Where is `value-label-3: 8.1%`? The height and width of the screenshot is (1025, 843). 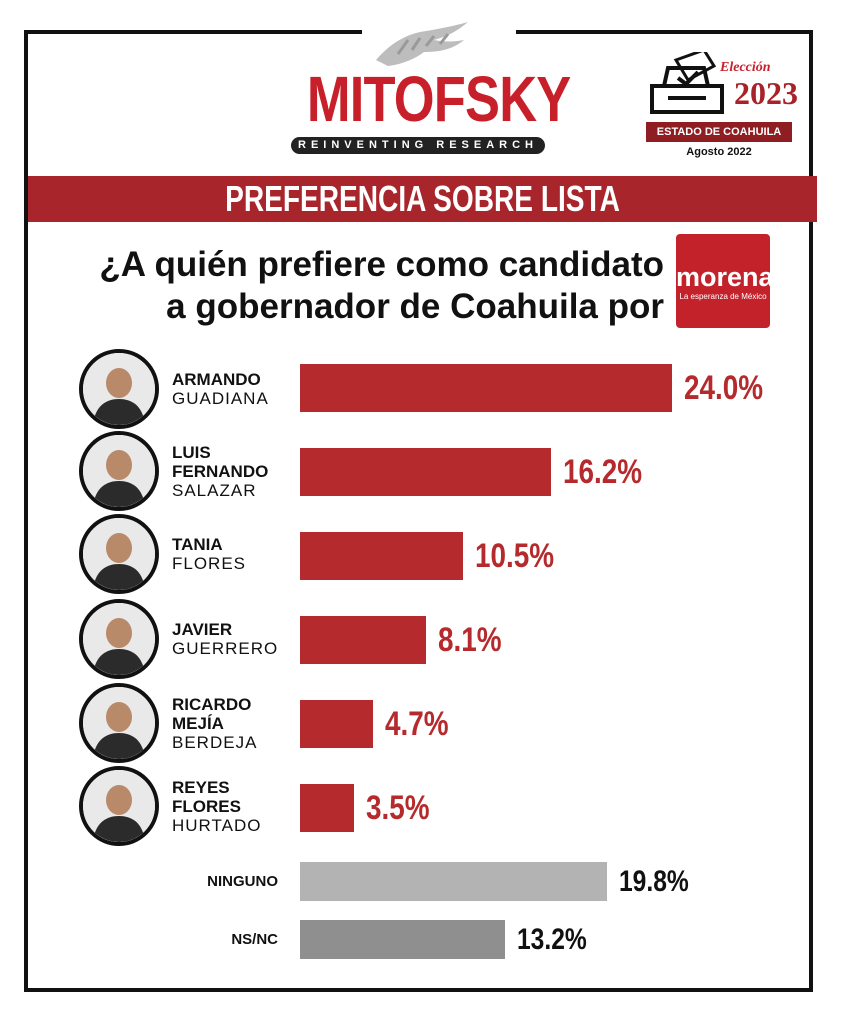
value-label-3: 8.1% is located at coordinates (470, 640).